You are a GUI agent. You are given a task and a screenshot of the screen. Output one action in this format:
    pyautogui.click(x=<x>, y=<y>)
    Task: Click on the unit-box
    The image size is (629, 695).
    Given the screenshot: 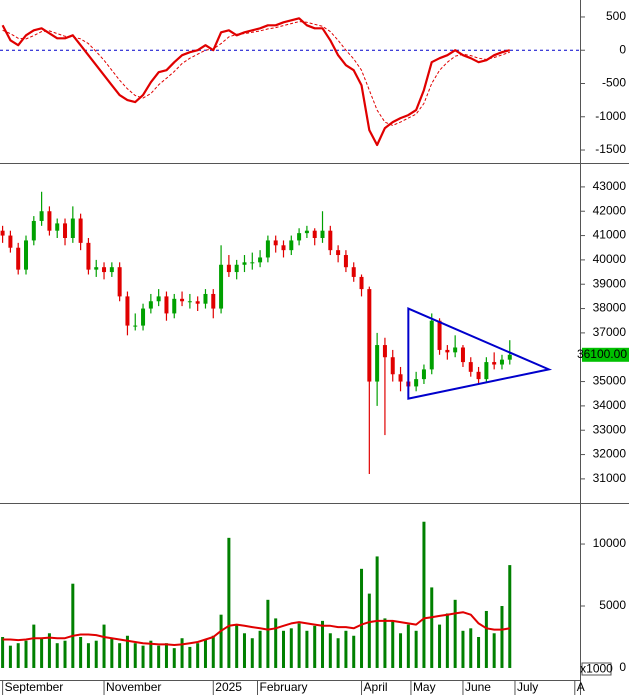 What is the action you would take?
    pyautogui.click(x=596, y=669)
    